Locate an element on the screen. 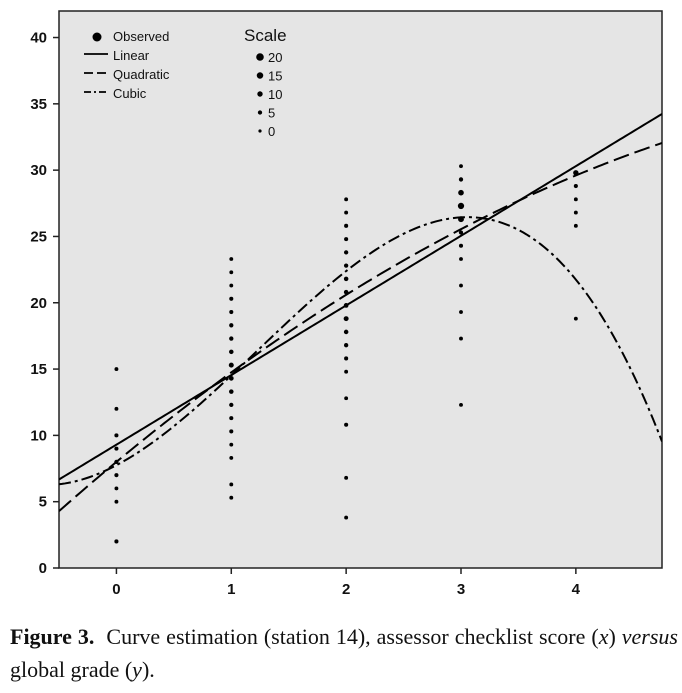 This screenshot has height=693, width=682. caption-text-4: ). is located at coordinates (148, 669).